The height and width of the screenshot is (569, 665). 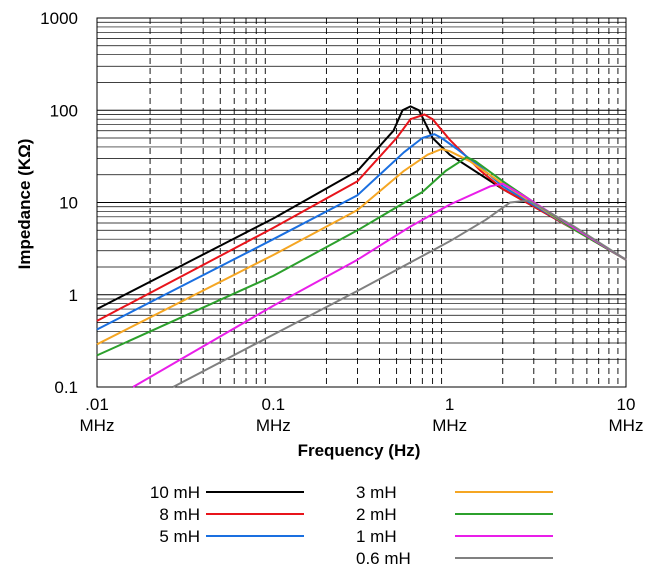 I want to click on x-tick-labels: .01 MHz 0.1 MHz 1 MHz 10 MHz, so click(x=362, y=415).